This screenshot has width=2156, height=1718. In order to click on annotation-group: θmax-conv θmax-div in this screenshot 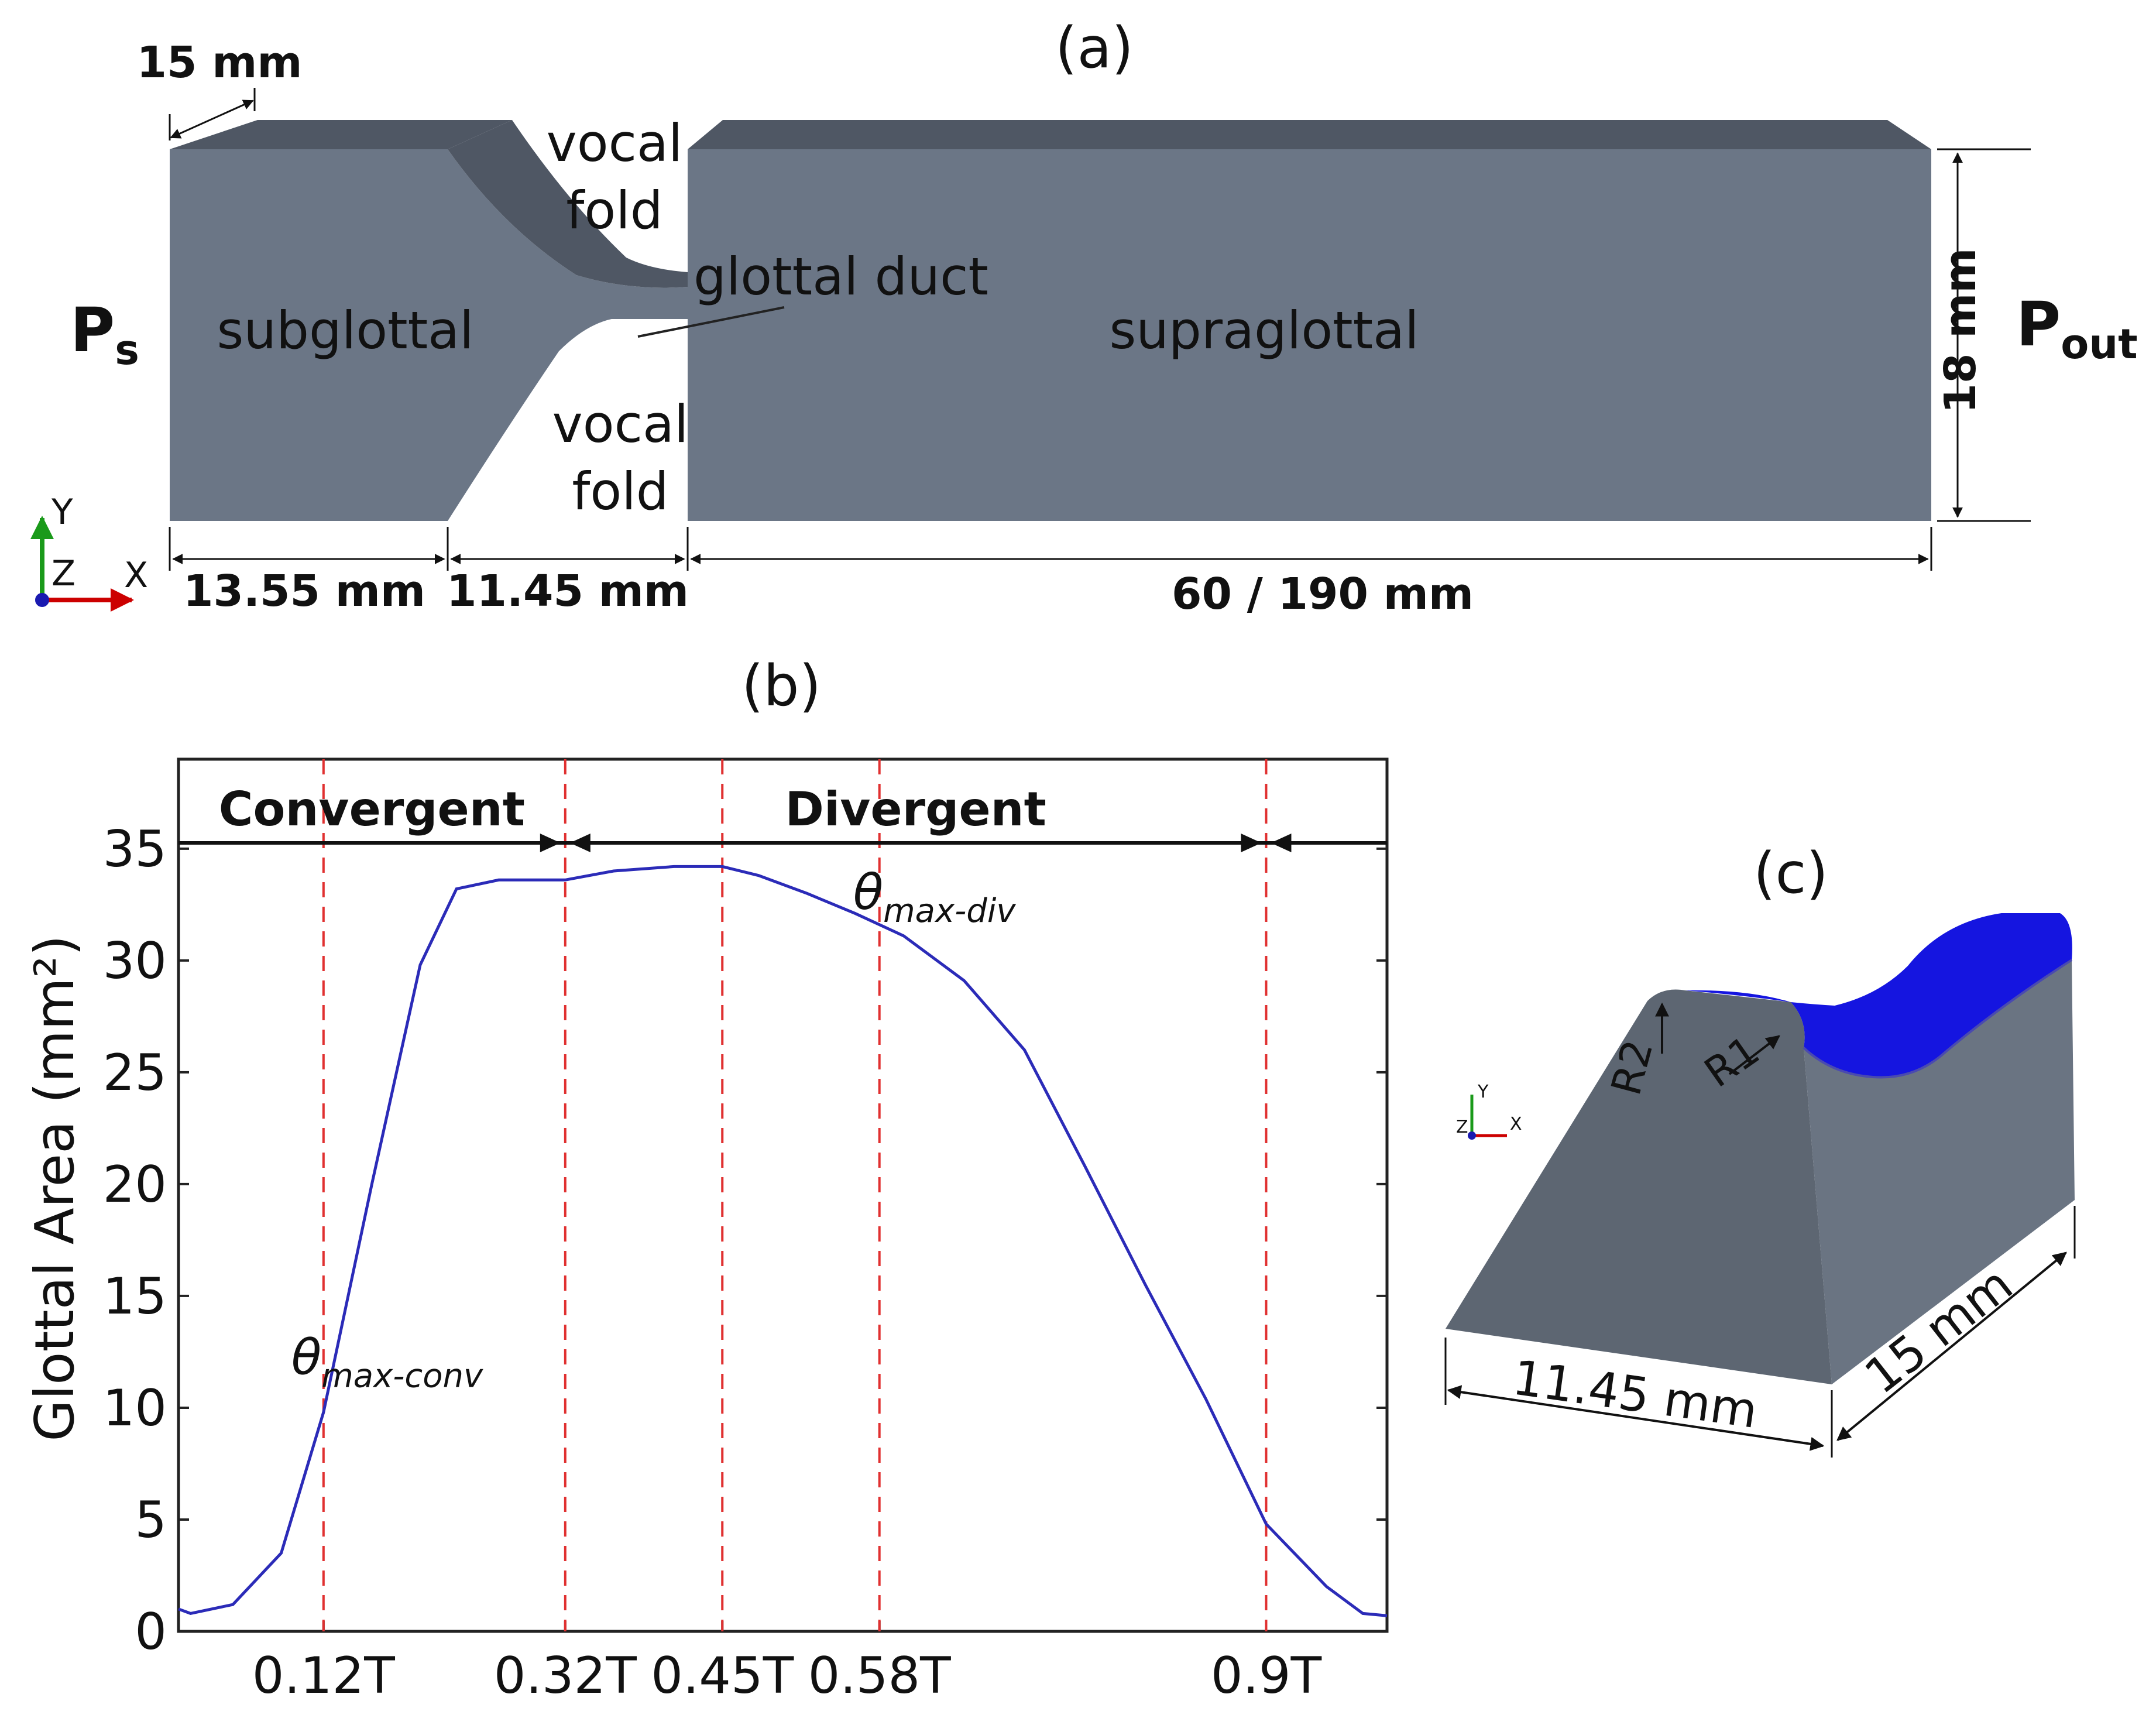, I will do `click(654, 1129)`.